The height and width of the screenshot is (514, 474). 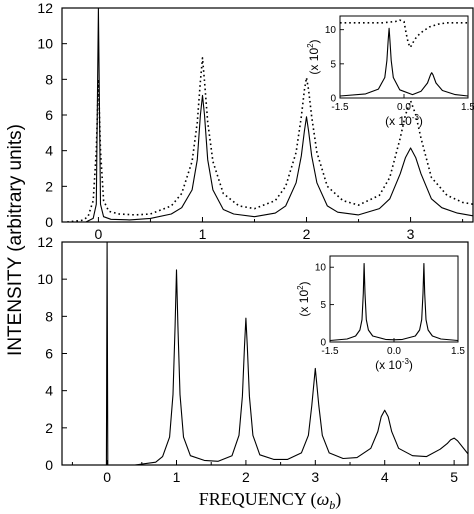 I want to click on top-y-tick-label: 10, so click(x=45, y=44).